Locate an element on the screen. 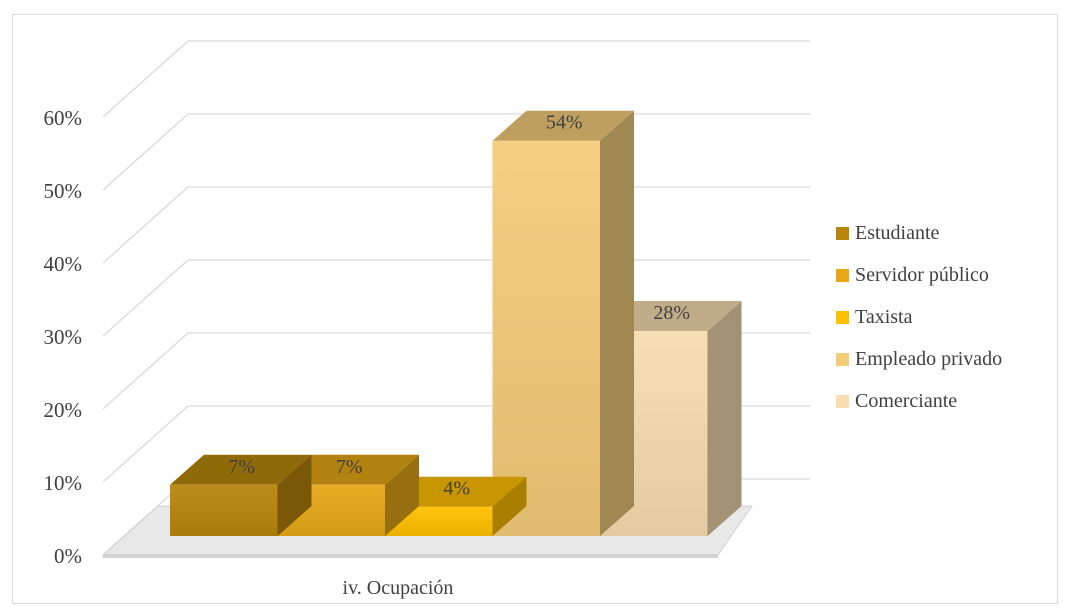 Image resolution: width=1070 pixels, height=612 pixels. y-tick-label: 0% is located at coordinates (68, 556).